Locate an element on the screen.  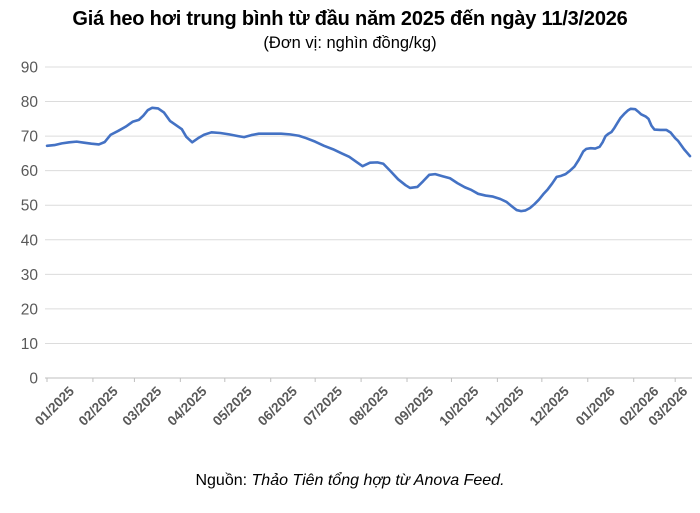
source-prefix-label: Nguồn: is located at coordinates (221, 480).